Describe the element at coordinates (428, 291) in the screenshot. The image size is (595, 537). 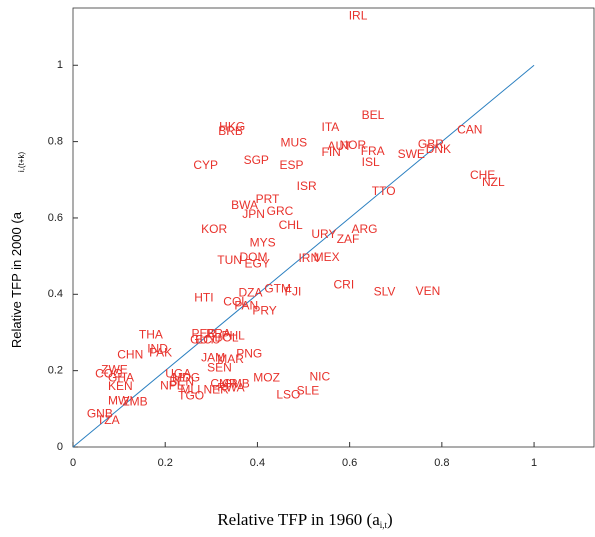
I see `point-label: VEN` at that location.